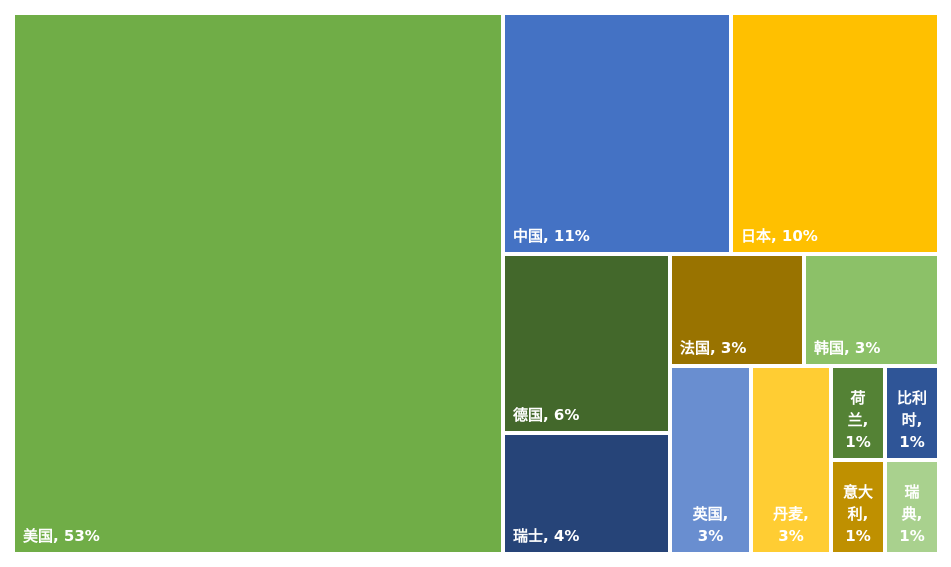  I want to click on treemap-tile-label: 日本, 10%, so click(779, 236).